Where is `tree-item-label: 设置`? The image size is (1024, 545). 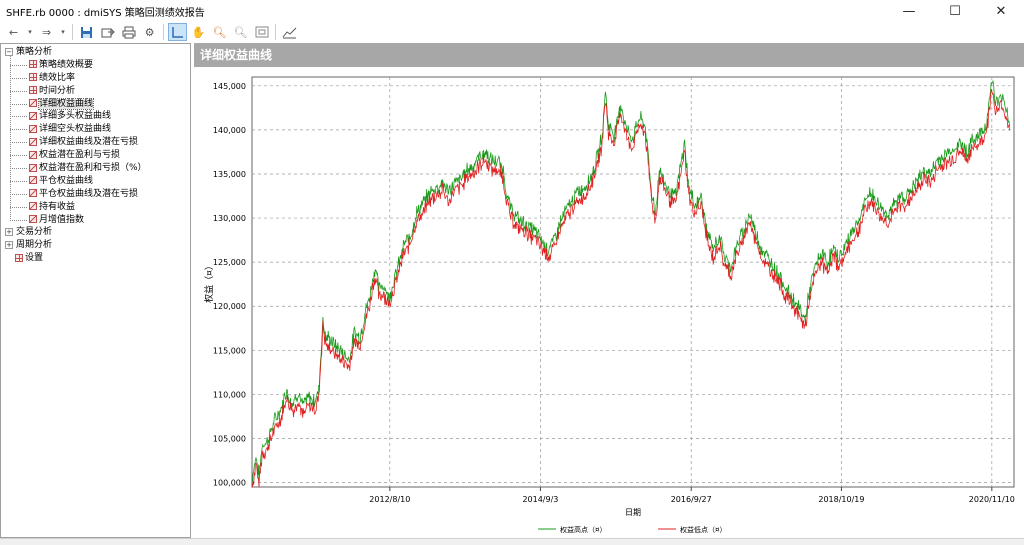 tree-item-label: 设置 is located at coordinates (34, 258).